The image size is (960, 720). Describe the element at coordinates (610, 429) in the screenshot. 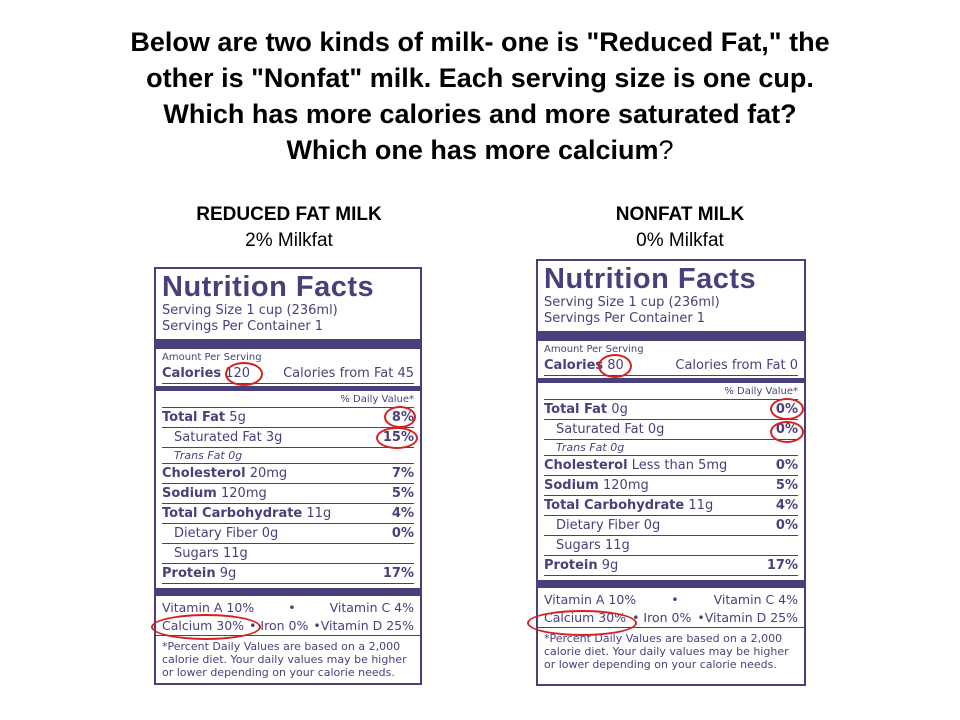

I see `saturated-fat-label: Saturated Fat 0g` at that location.